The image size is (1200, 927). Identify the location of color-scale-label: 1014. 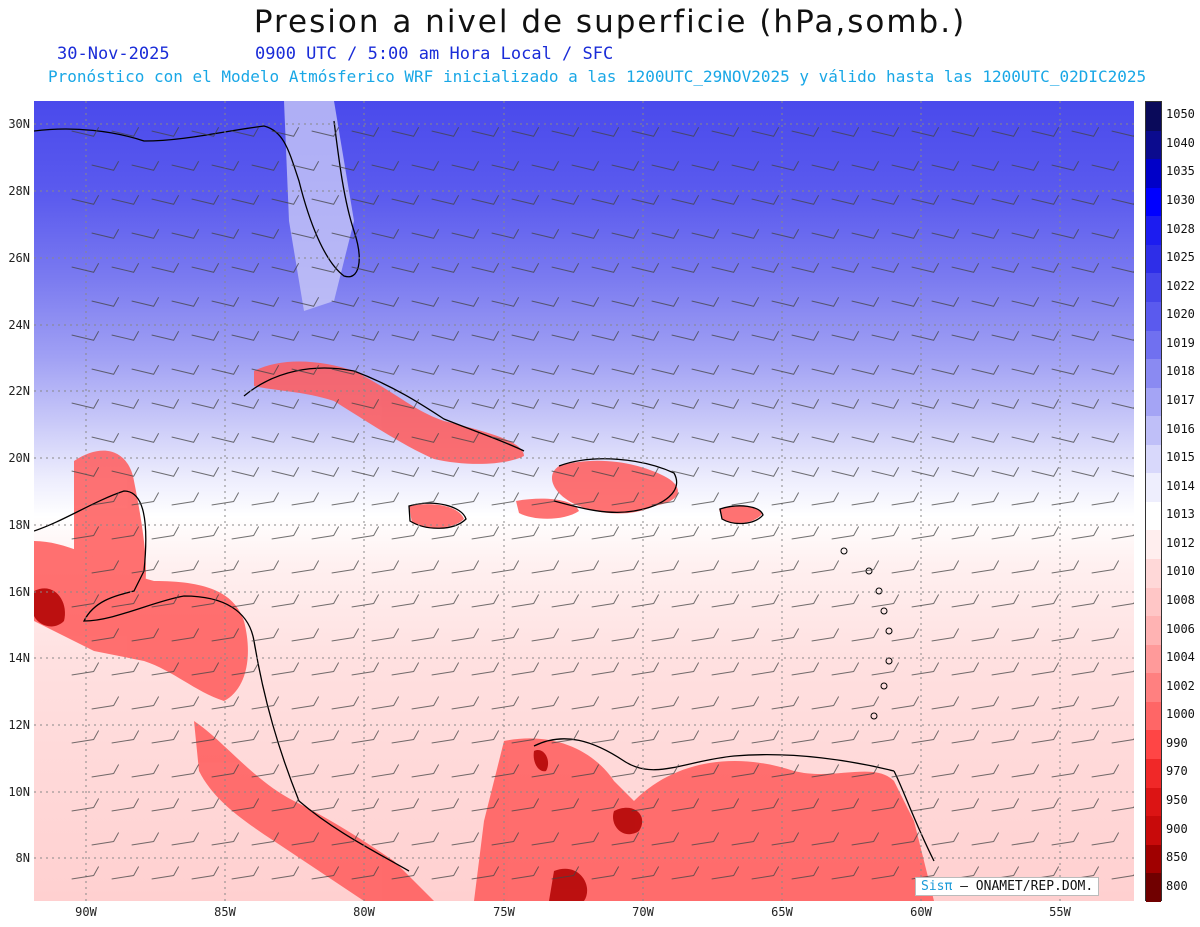
(1180, 485).